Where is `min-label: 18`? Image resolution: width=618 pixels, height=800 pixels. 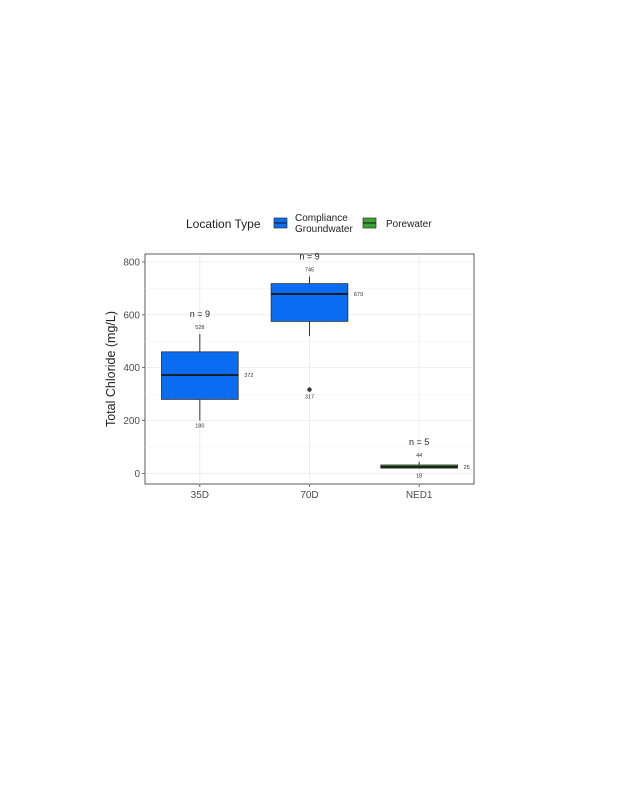 min-label: 18 is located at coordinates (419, 477).